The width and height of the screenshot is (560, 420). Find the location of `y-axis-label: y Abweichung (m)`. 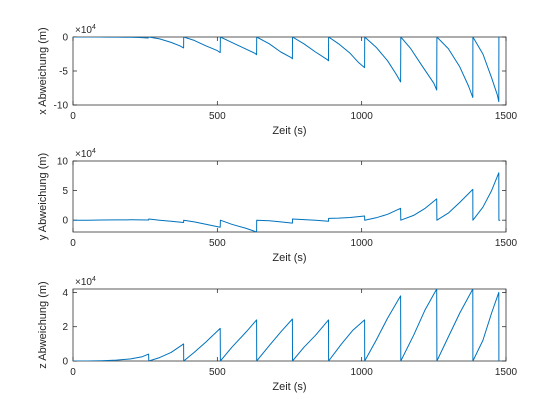

y-axis-label: y Abweichung (m) is located at coordinates (43, 196).